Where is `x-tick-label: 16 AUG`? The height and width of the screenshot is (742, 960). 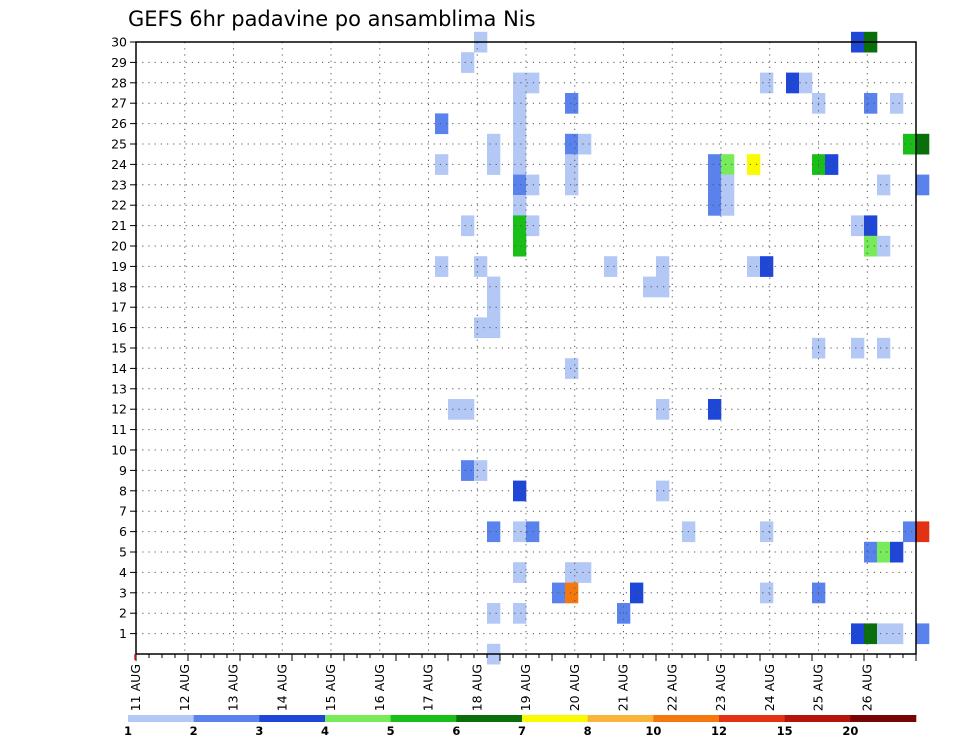 x-tick-label: 16 AUG is located at coordinates (379, 687).